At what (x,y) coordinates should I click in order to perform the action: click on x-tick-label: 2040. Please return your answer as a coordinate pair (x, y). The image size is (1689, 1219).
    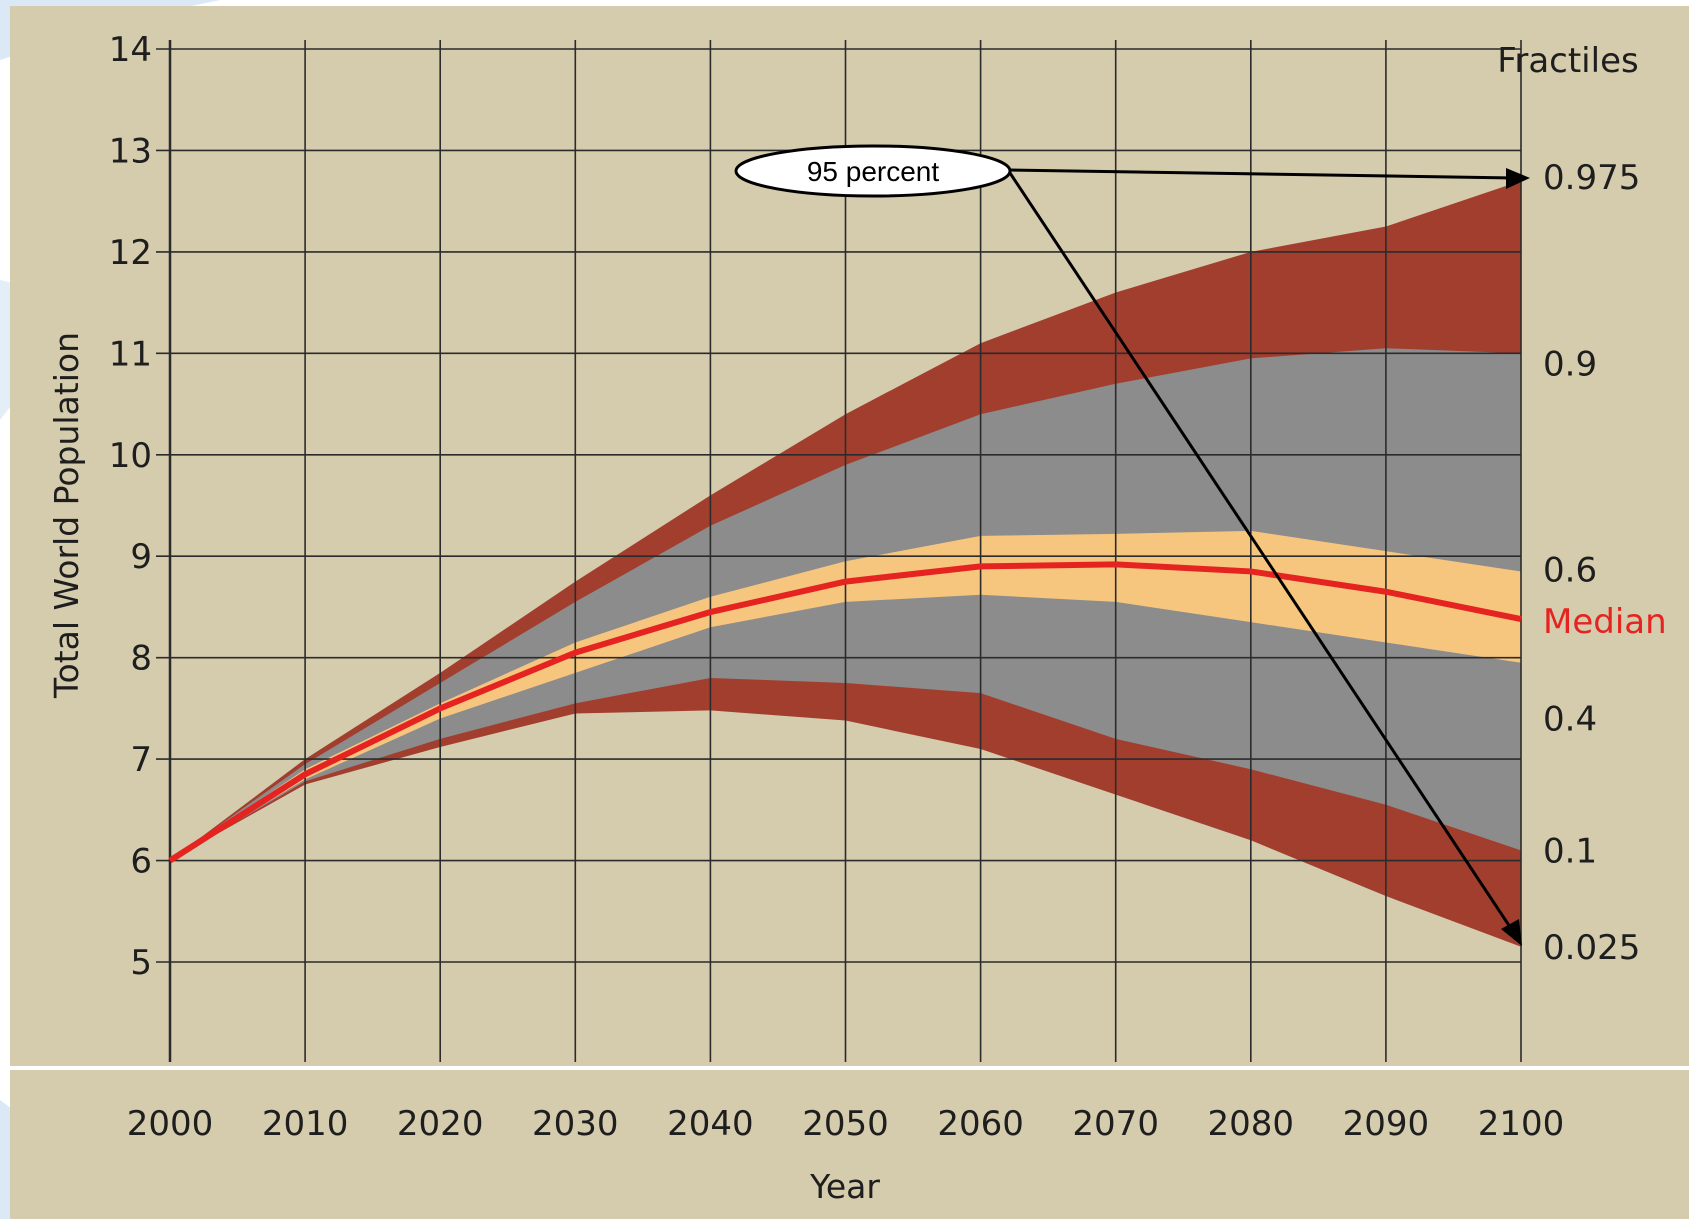
    Looking at the image, I should click on (710, 1124).